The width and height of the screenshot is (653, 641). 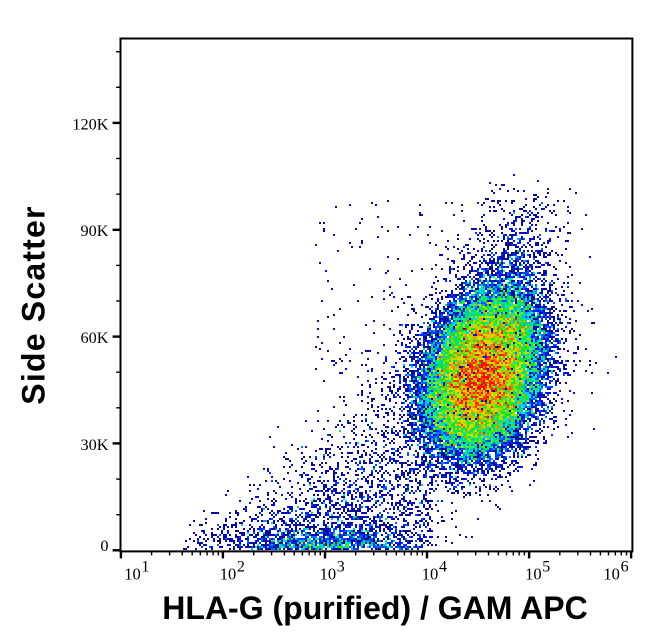 I want to click on svg-text: Side Scatter, so click(x=34, y=304).